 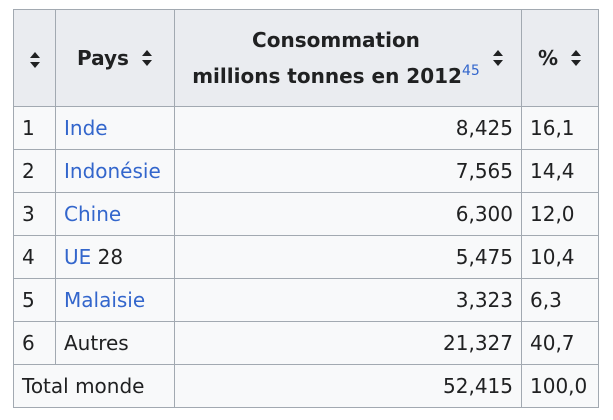 I want to click on country-cell: Chine, so click(x=115, y=214).